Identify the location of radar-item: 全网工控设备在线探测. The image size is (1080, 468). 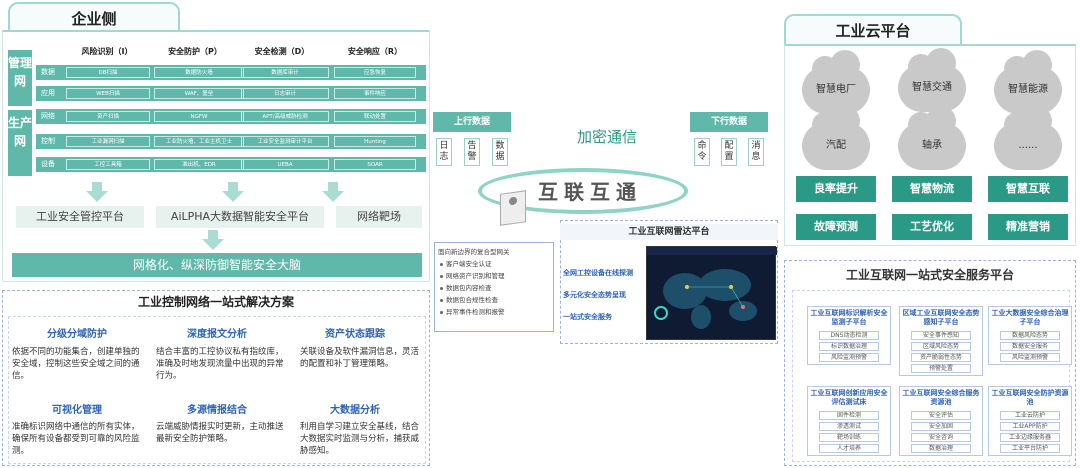
(598, 273).